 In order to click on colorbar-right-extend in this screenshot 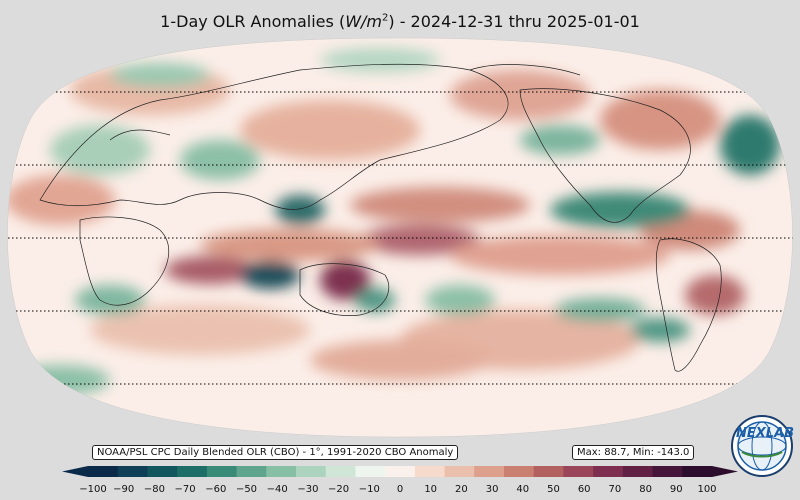, I will do `click(725, 471)`.